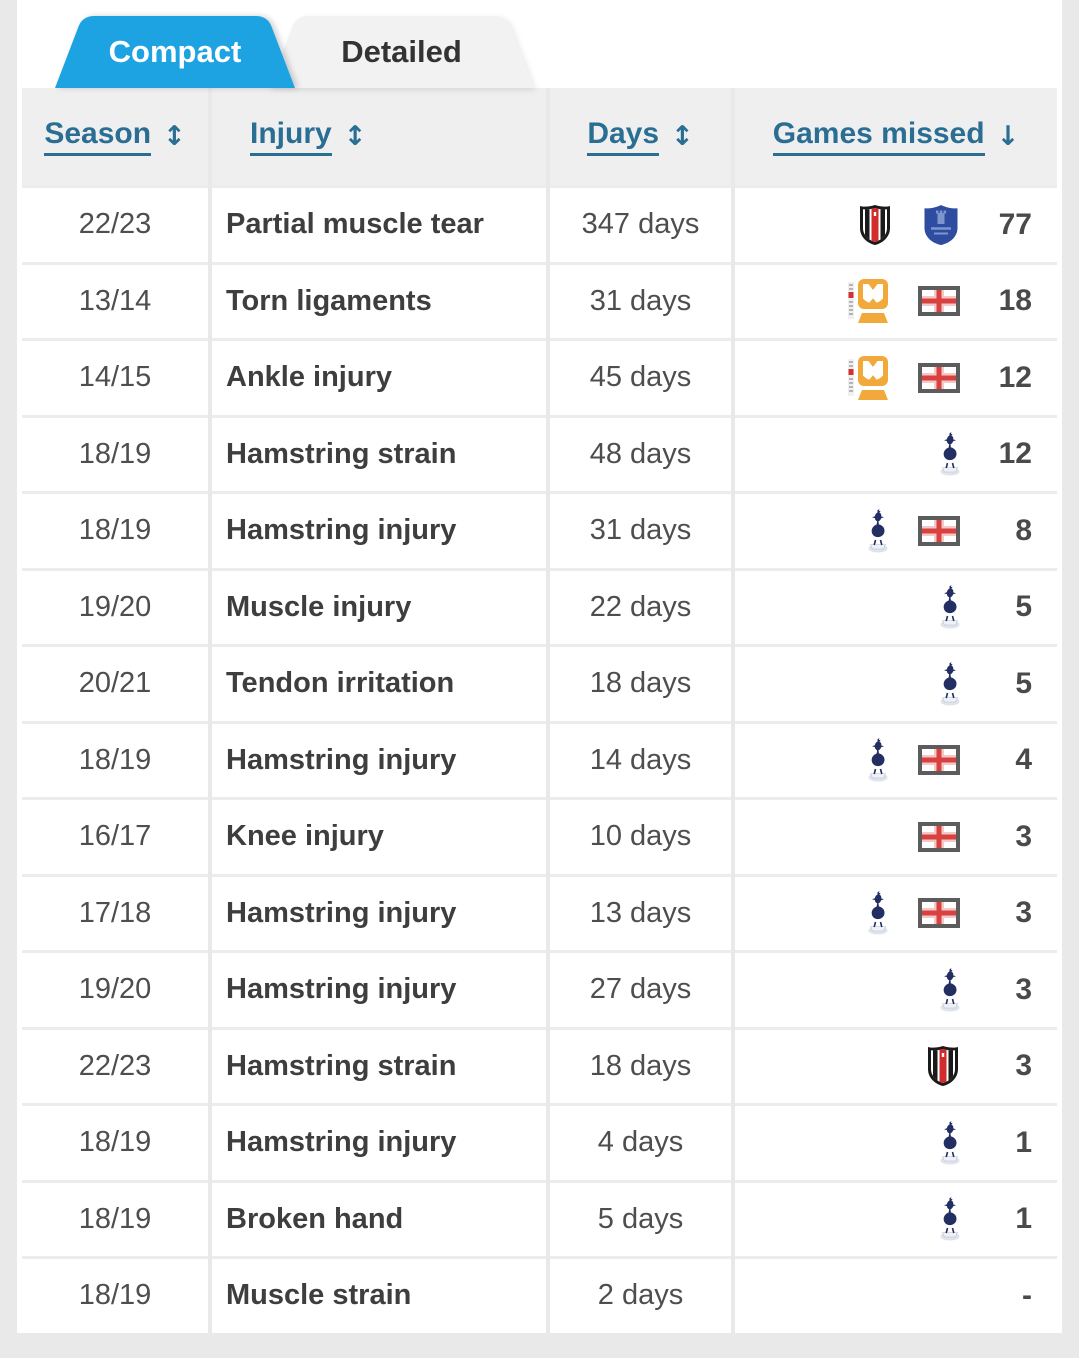  What do you see at coordinates (1023, 530) in the screenshot?
I see `games-missed-value: 8` at bounding box center [1023, 530].